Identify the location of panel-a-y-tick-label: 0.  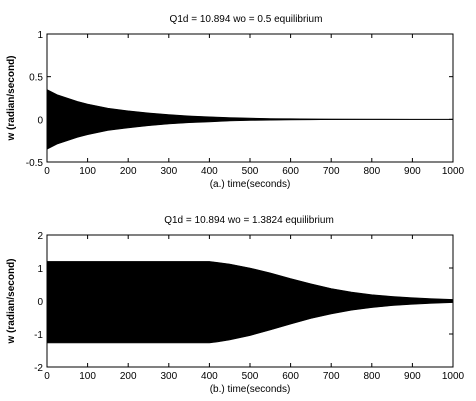
(40, 120).